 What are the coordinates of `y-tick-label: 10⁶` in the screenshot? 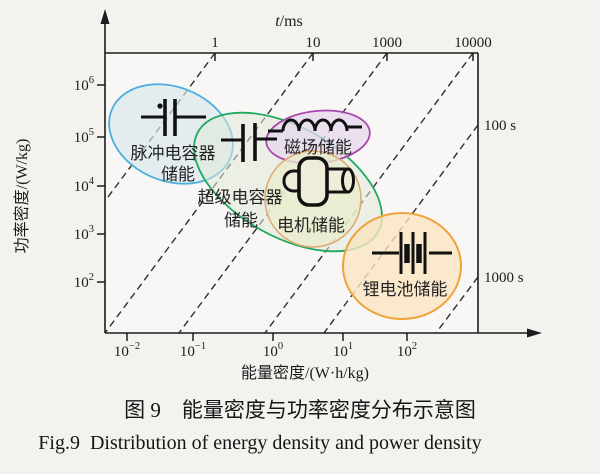 It's located at (84, 84).